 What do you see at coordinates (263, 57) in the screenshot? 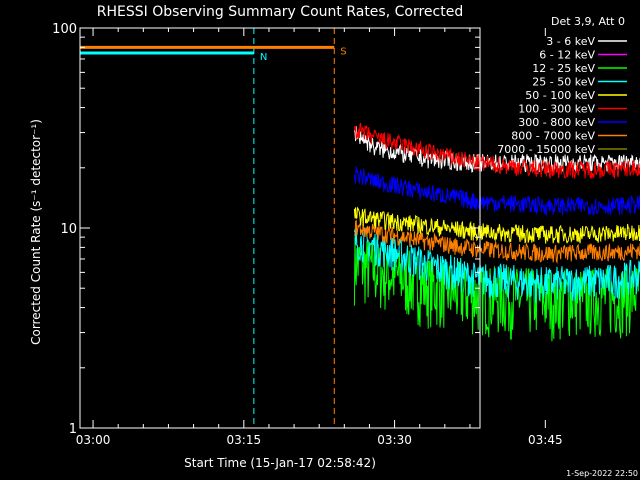
I see `marker-label: N` at bounding box center [263, 57].